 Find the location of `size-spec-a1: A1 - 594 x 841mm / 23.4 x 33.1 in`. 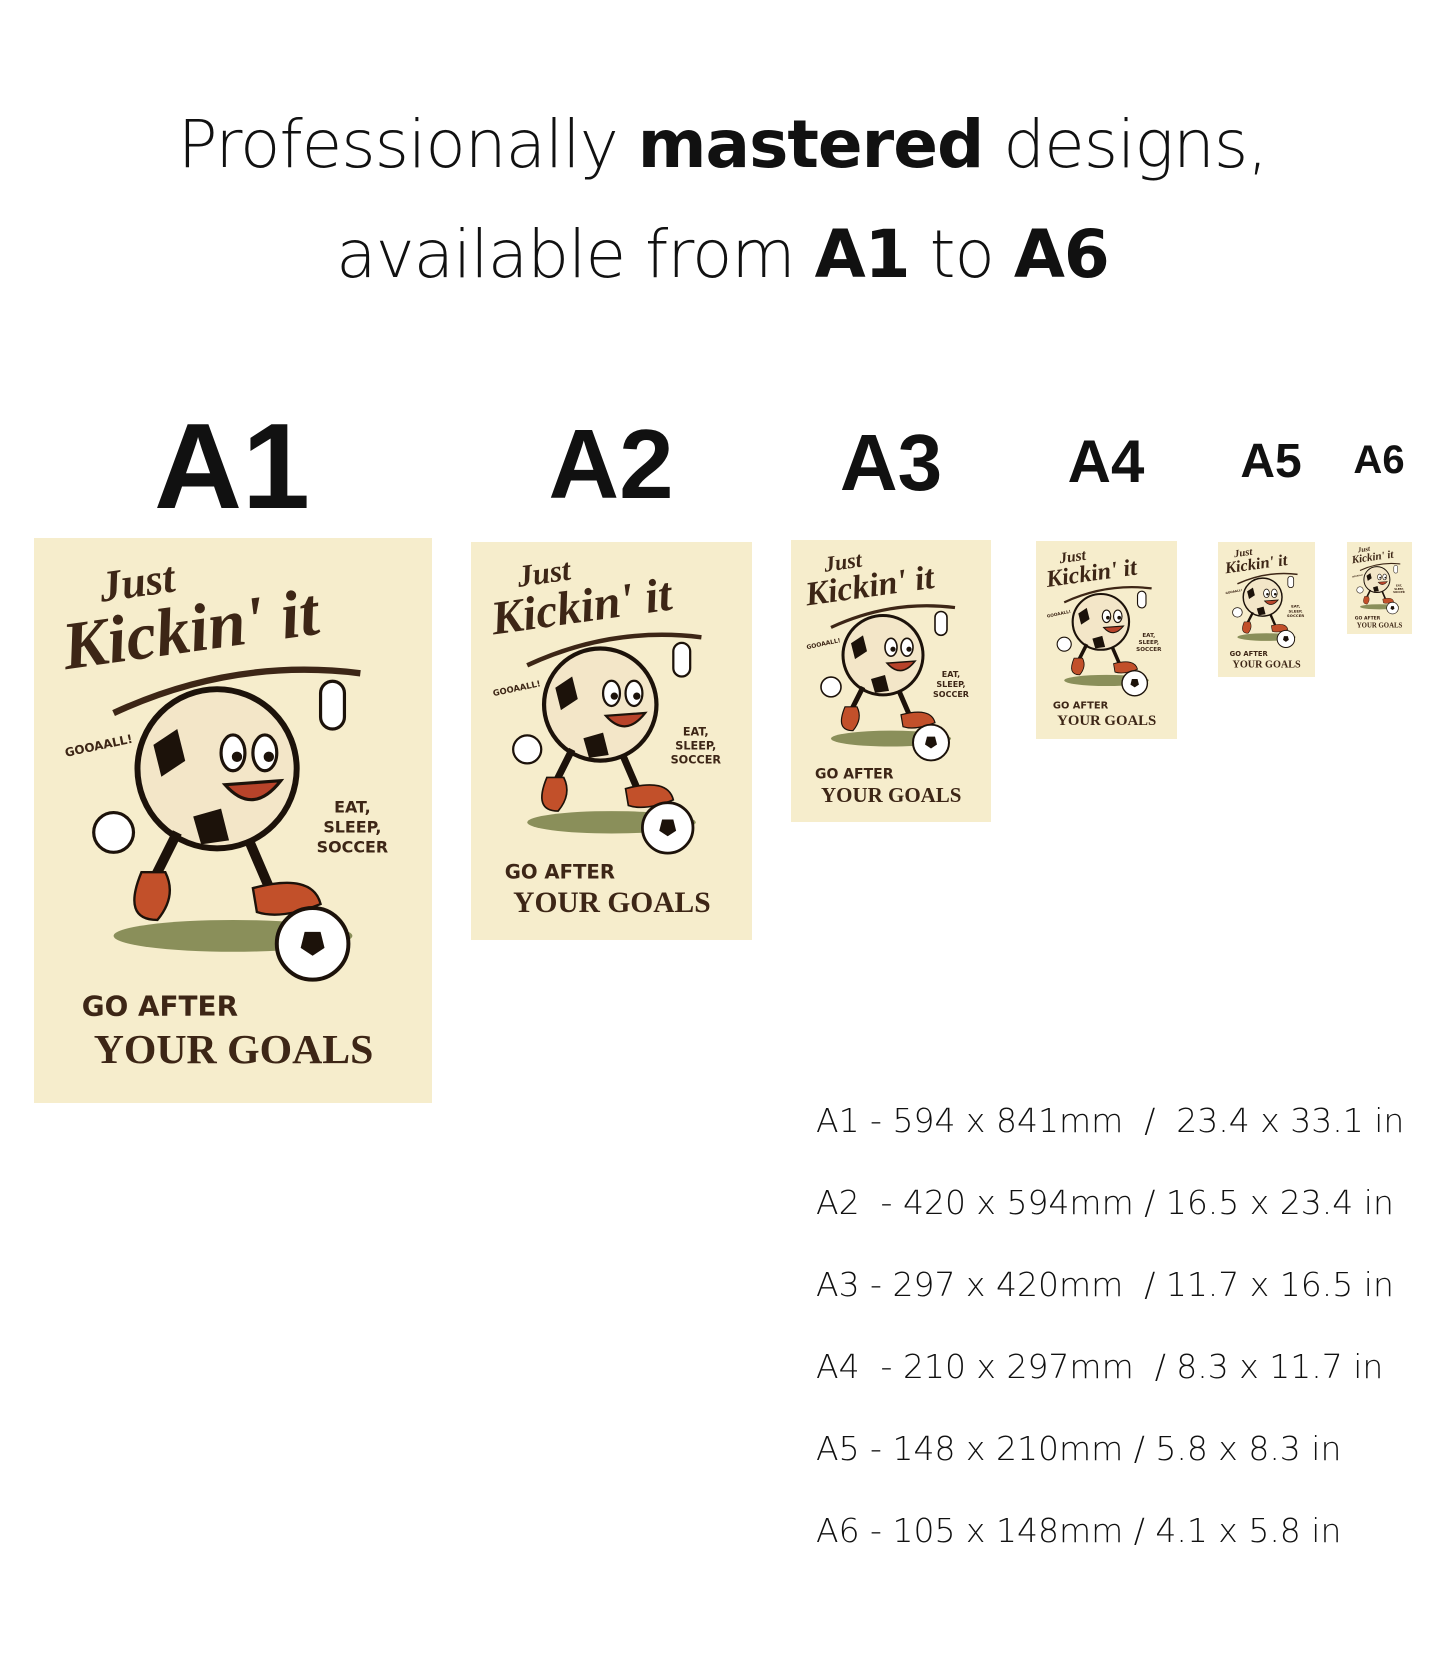

size-spec-a1: A1 - 594 x 841mm / 23.4 x 33.1 in is located at coordinates (1110, 1120).